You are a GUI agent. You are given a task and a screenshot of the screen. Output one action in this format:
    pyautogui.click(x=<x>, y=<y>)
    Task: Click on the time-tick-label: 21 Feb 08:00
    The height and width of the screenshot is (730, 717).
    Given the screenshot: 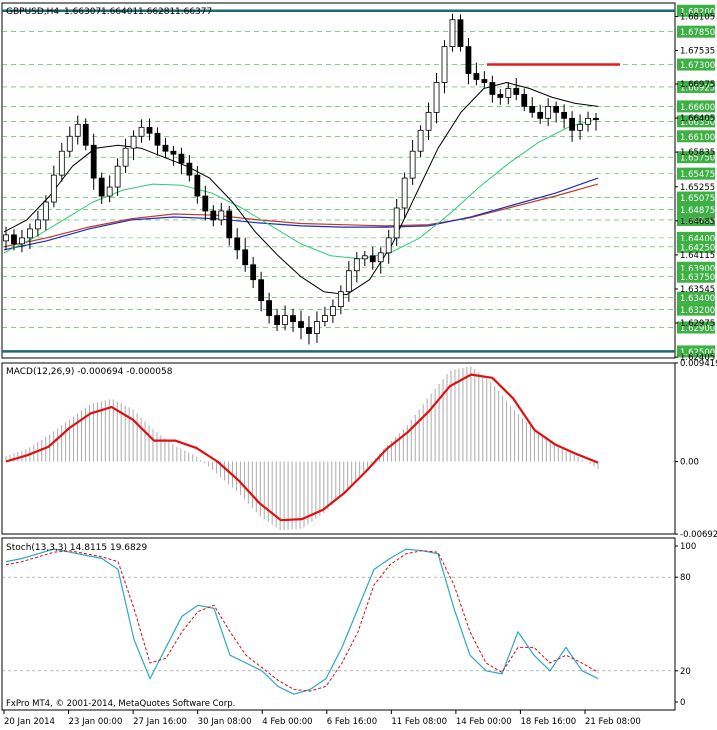 What is the action you would take?
    pyautogui.click(x=613, y=722)
    